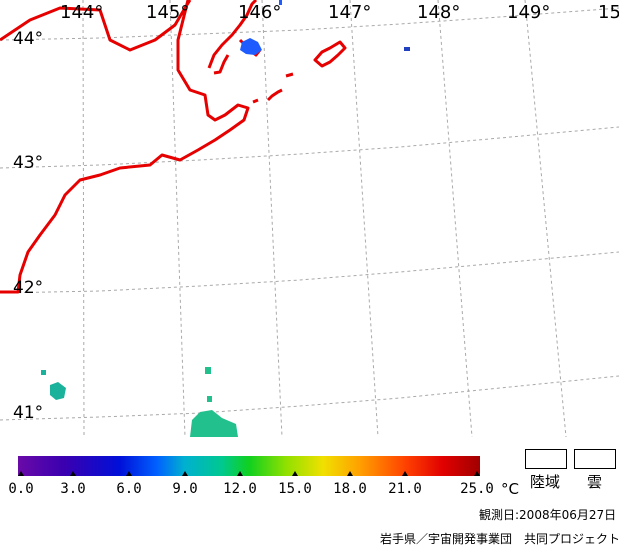 The width and height of the screenshot is (619, 547). I want to click on land-legend-label: 陸域, so click(545, 482).